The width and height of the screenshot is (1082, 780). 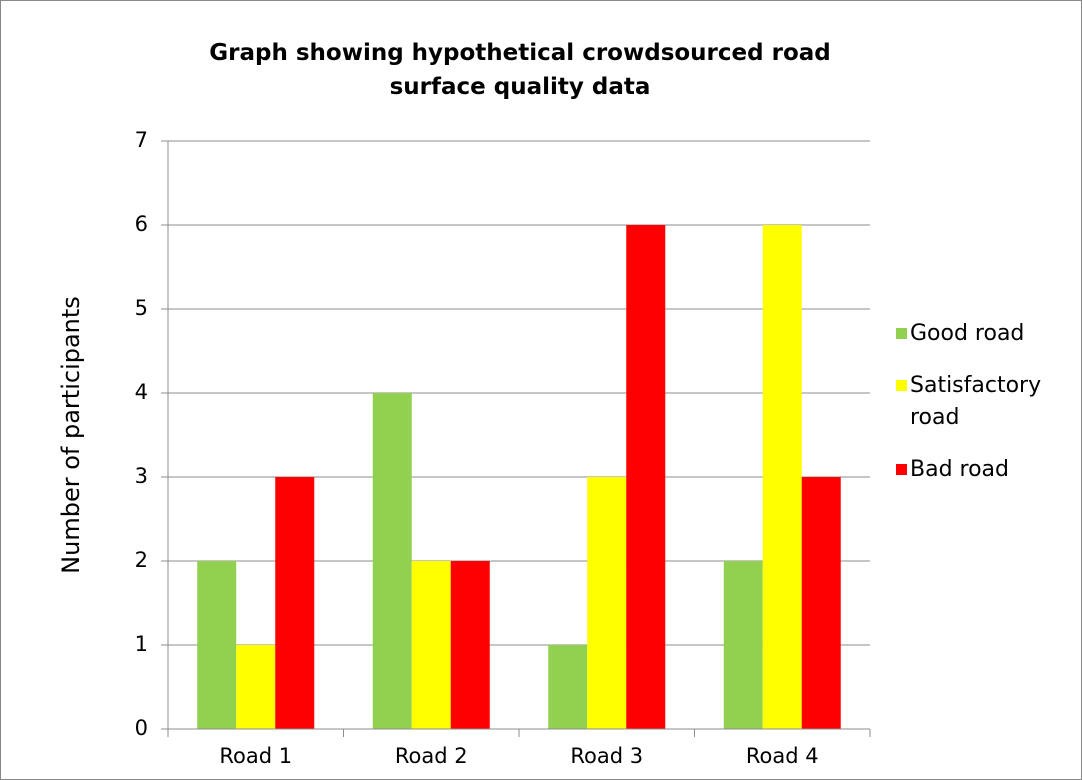 I want to click on legend-item: Satisfactory road, so click(x=970, y=402).